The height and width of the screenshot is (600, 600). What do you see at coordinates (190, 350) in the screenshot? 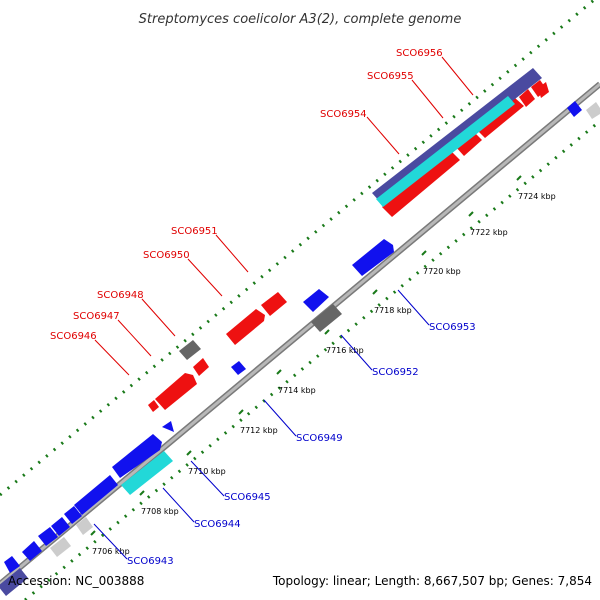
I see `gene-gray-small` at bounding box center [190, 350].